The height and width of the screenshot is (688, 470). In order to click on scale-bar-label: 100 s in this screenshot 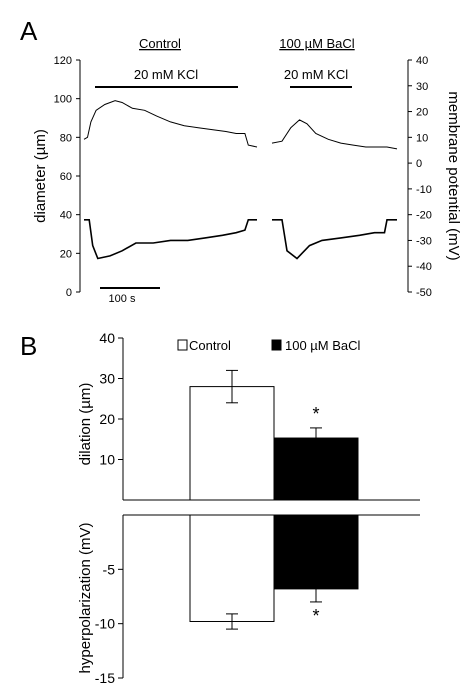, I will do `click(122, 299)`.